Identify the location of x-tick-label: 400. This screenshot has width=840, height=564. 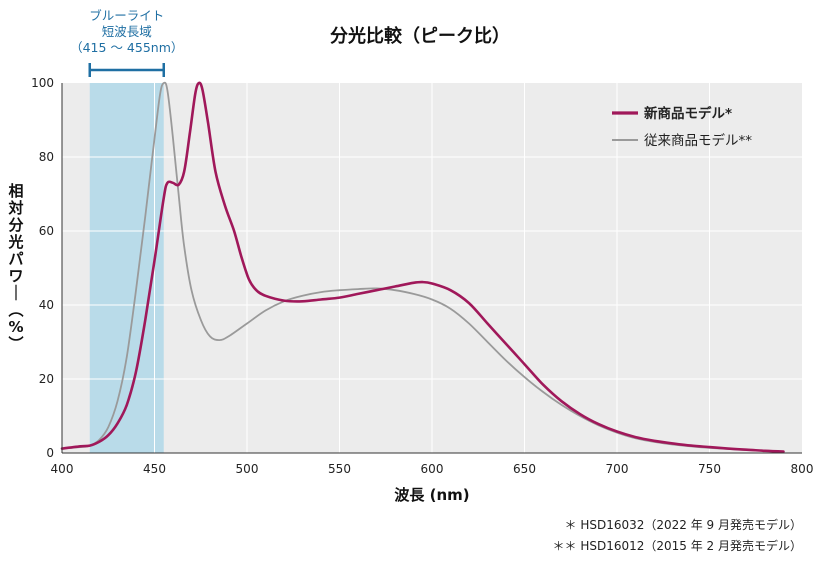
(62, 469).